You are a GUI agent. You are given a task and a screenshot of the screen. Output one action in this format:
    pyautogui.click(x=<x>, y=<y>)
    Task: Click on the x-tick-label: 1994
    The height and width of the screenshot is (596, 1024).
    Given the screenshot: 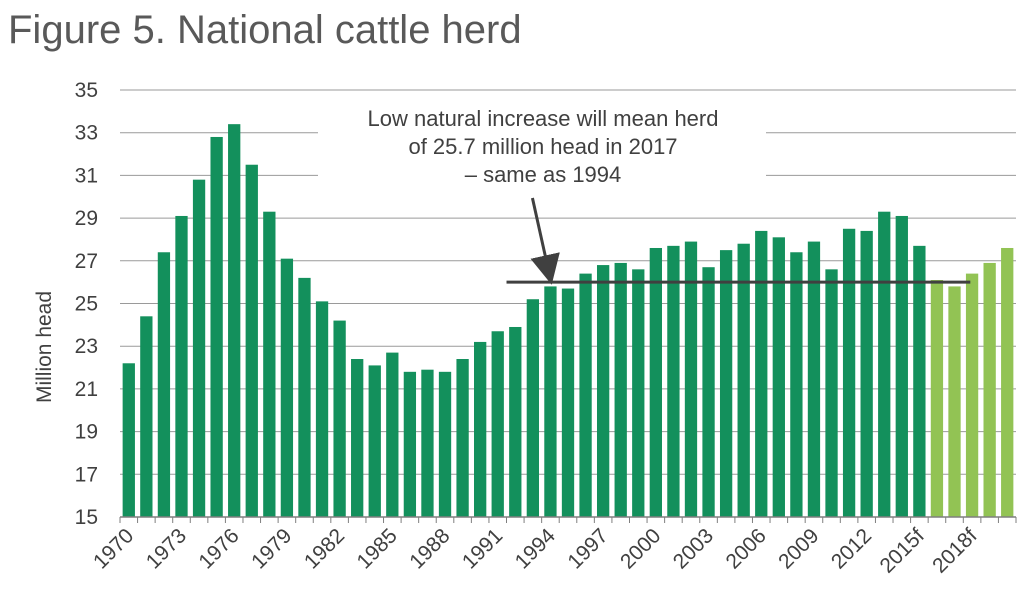 What is the action you would take?
    pyautogui.click(x=536, y=549)
    